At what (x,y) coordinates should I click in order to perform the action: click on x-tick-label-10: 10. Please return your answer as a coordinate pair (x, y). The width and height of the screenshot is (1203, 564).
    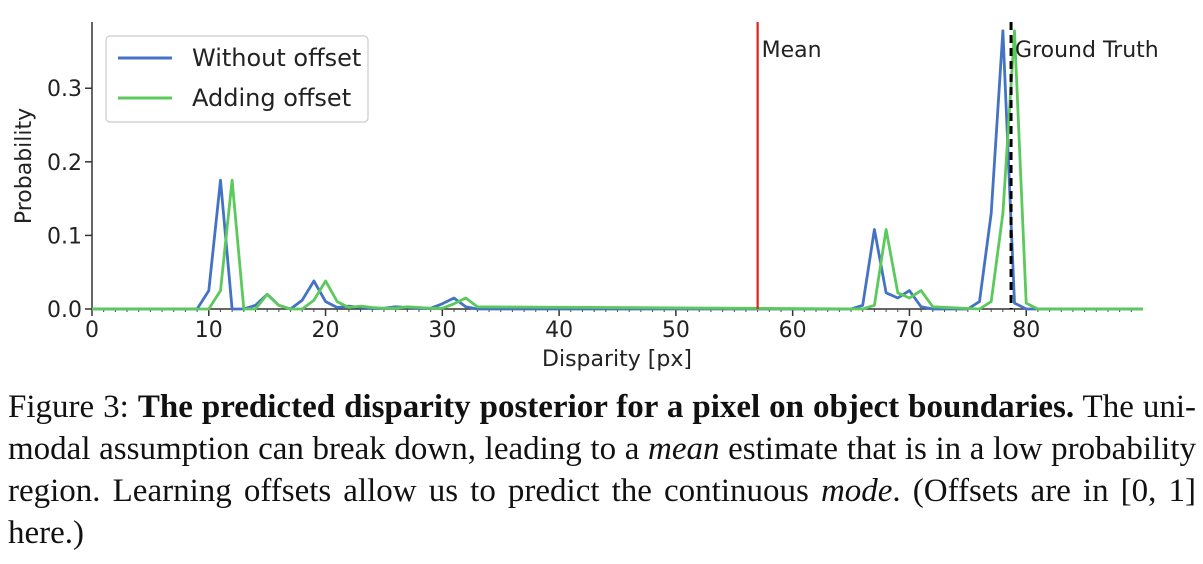
    Looking at the image, I should click on (209, 330).